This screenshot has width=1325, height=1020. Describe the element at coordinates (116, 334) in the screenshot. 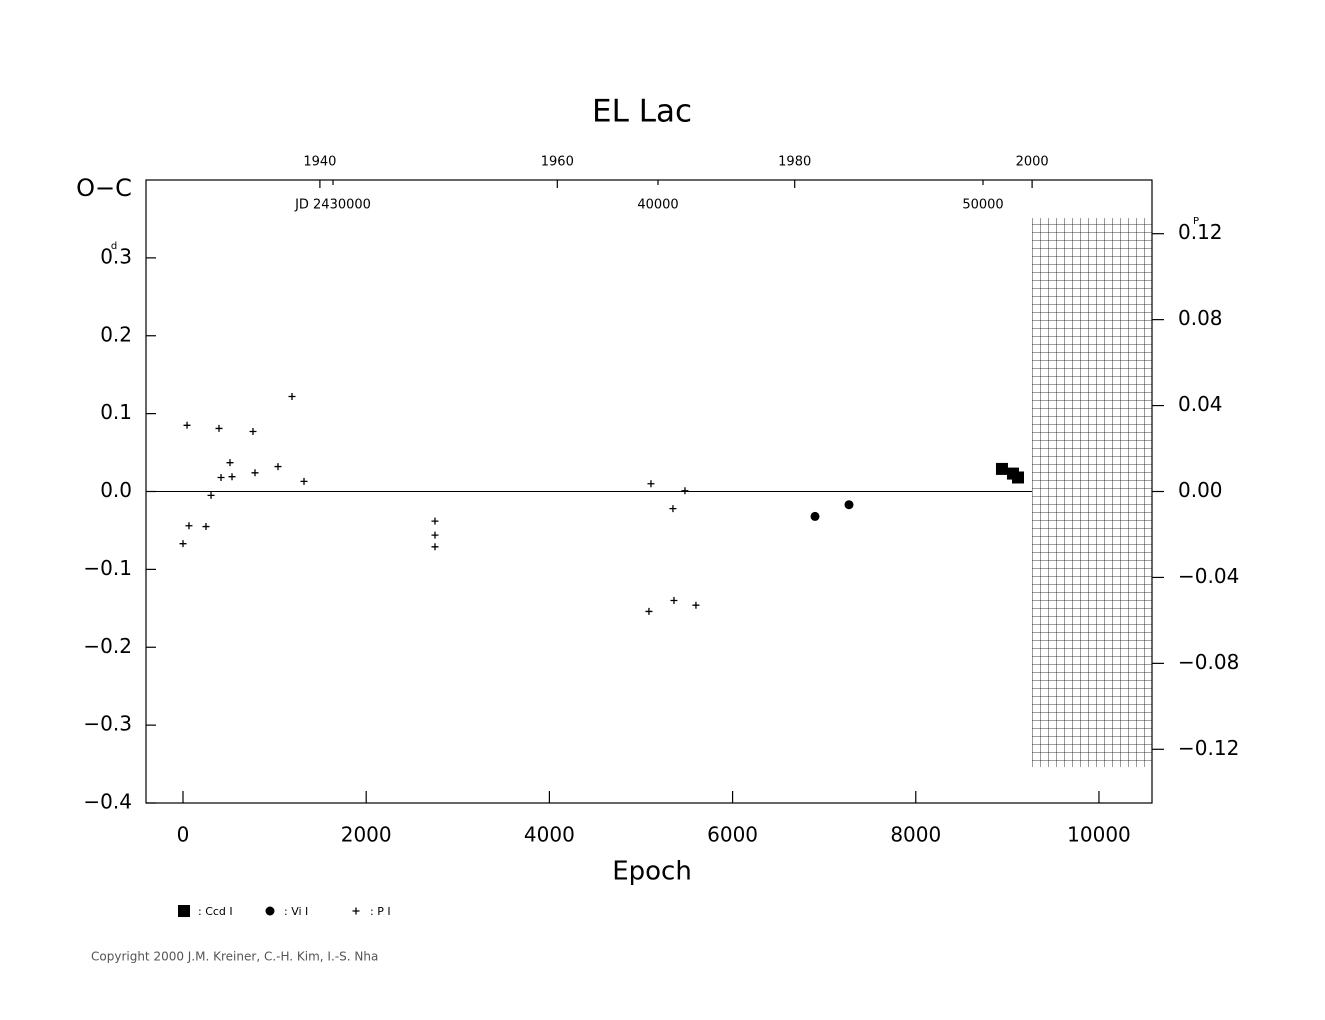

I see `y-tick-label: 0.2` at that location.